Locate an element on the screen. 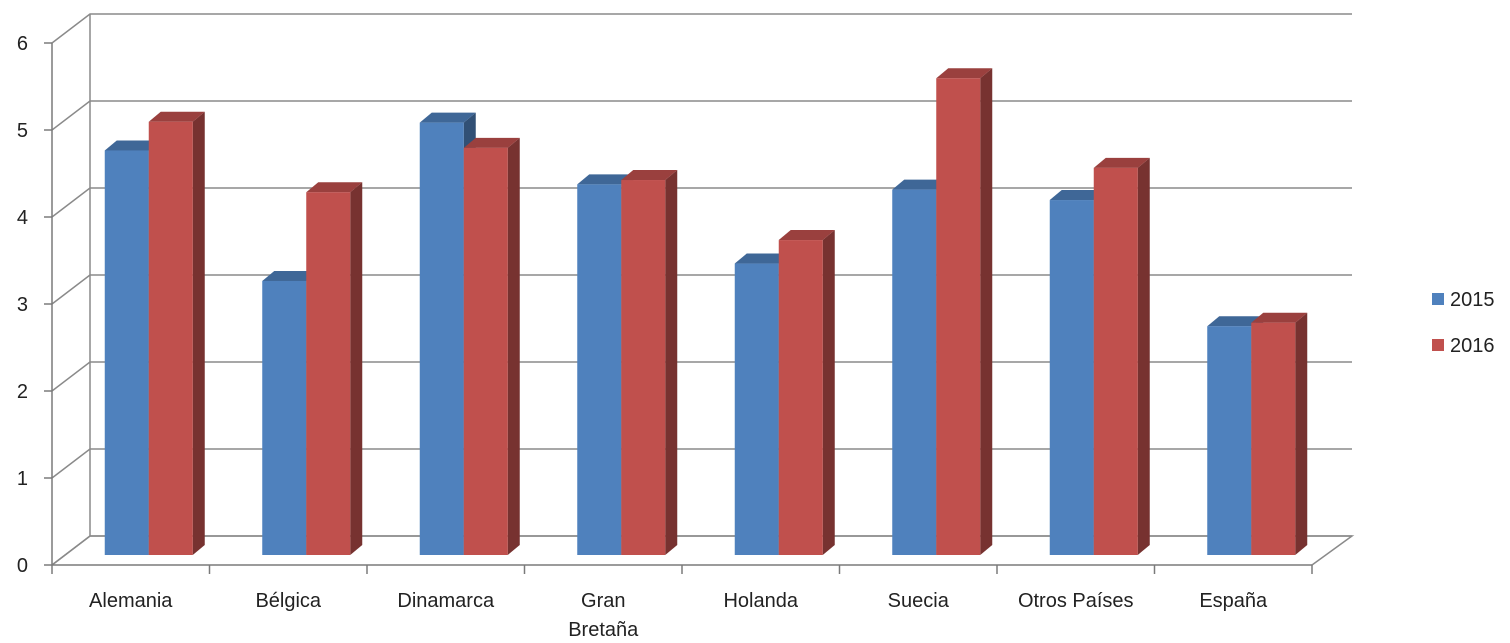  floor-outline is located at coordinates (703, 550).